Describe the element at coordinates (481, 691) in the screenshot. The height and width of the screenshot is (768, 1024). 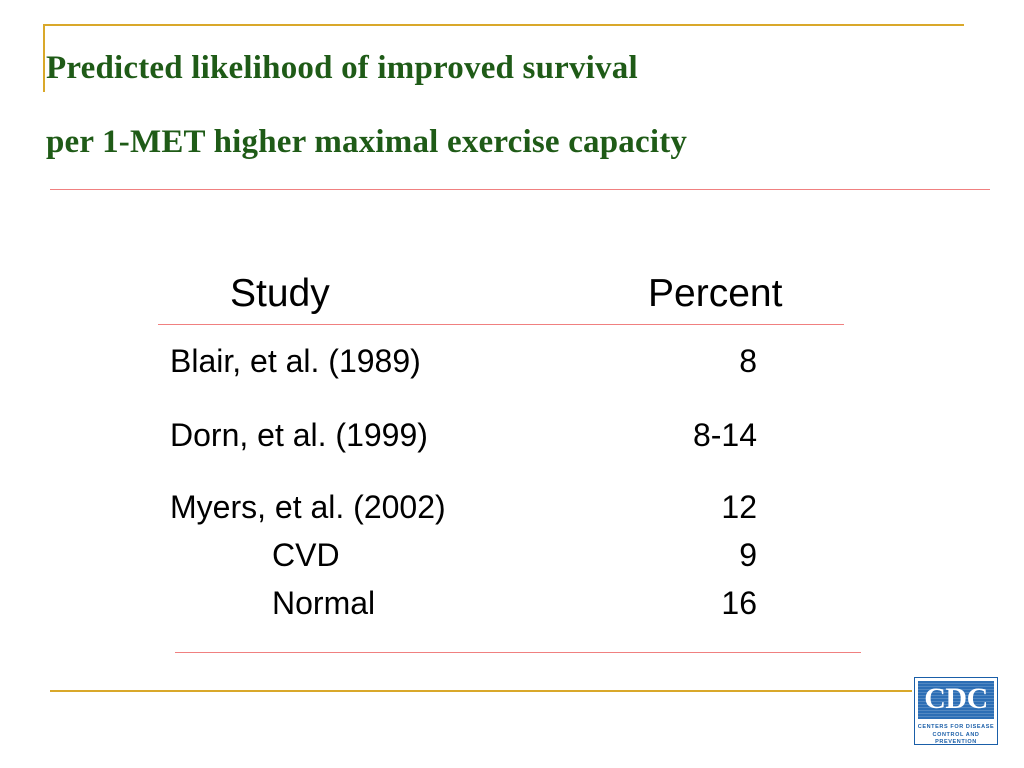
I see `footer-line` at that location.